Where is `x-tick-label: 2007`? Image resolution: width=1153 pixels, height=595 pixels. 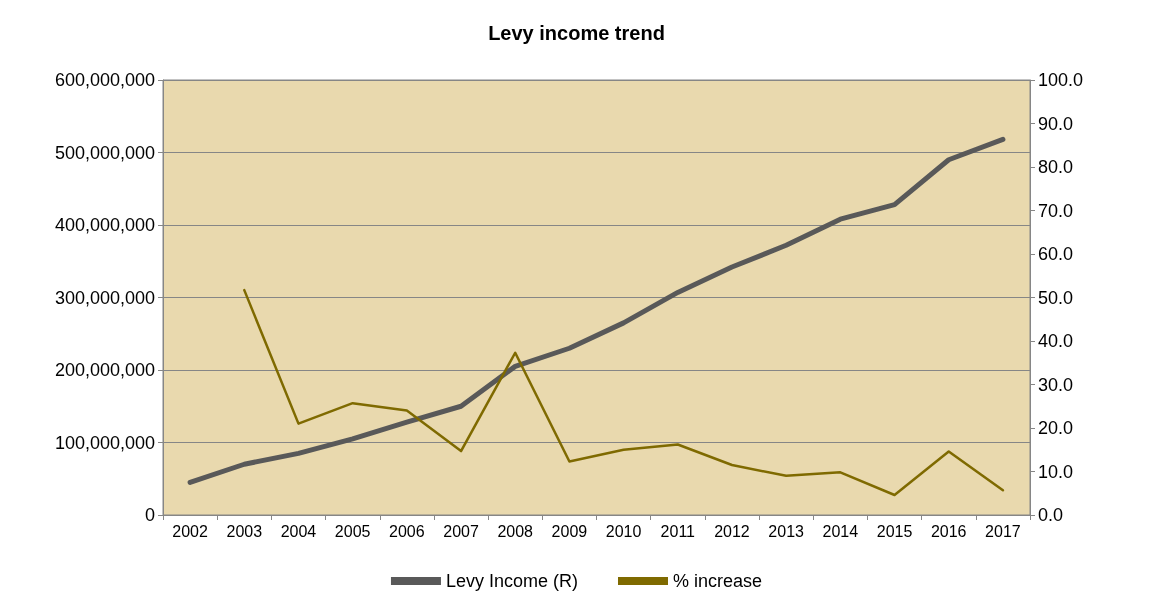
x-tick-label: 2007 is located at coordinates (461, 531).